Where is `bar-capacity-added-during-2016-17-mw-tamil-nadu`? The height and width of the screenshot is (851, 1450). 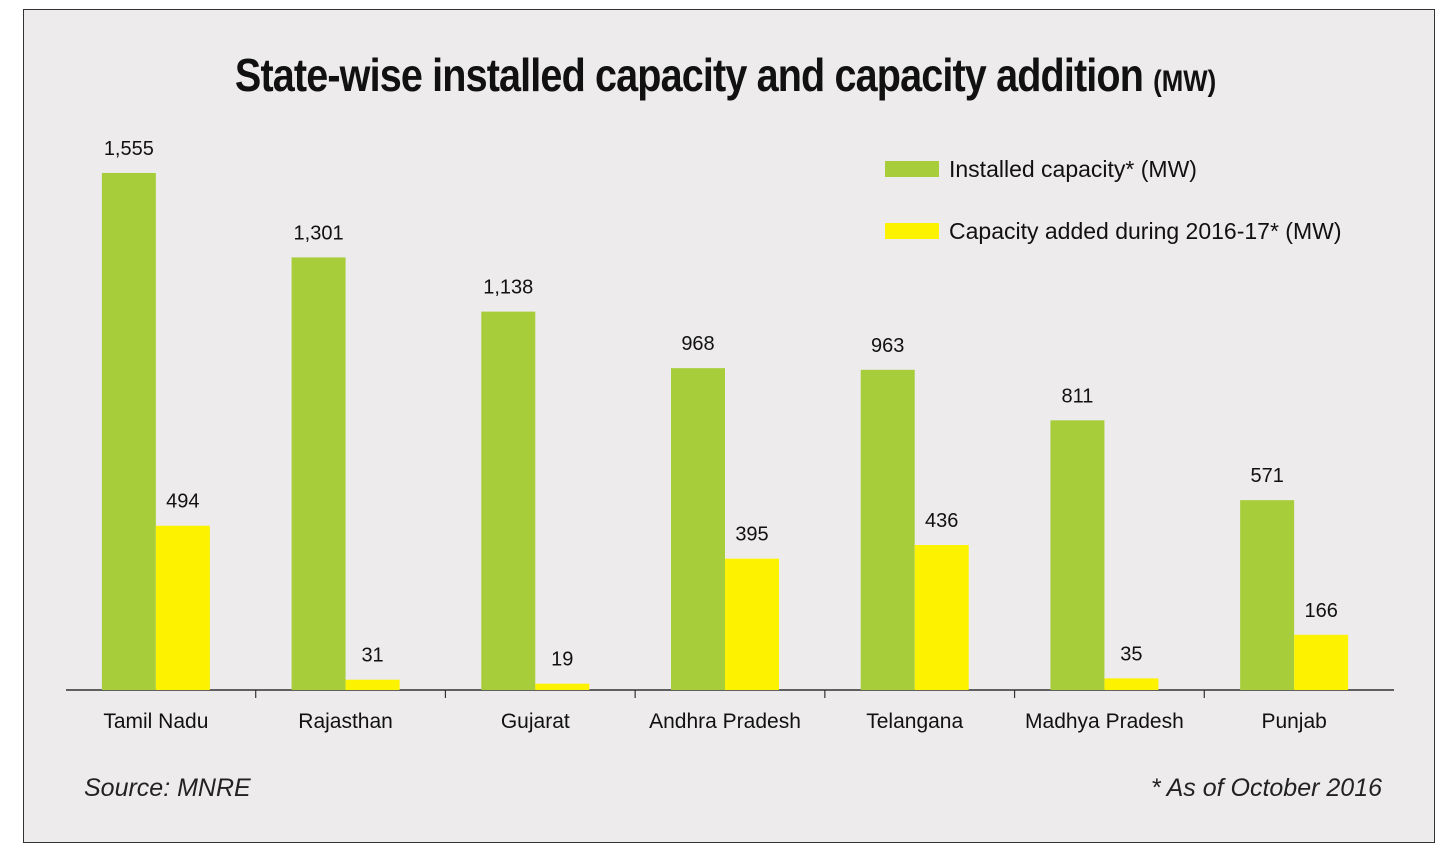 bar-capacity-added-during-2016-17-mw-tamil-nadu is located at coordinates (182, 607).